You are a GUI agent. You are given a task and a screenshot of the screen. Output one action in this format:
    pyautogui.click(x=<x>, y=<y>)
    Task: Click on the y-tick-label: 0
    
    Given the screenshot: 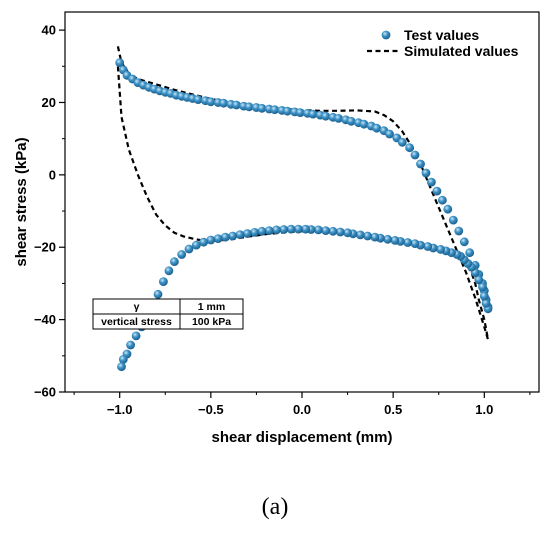 What is the action you would take?
    pyautogui.click(x=52, y=174)
    